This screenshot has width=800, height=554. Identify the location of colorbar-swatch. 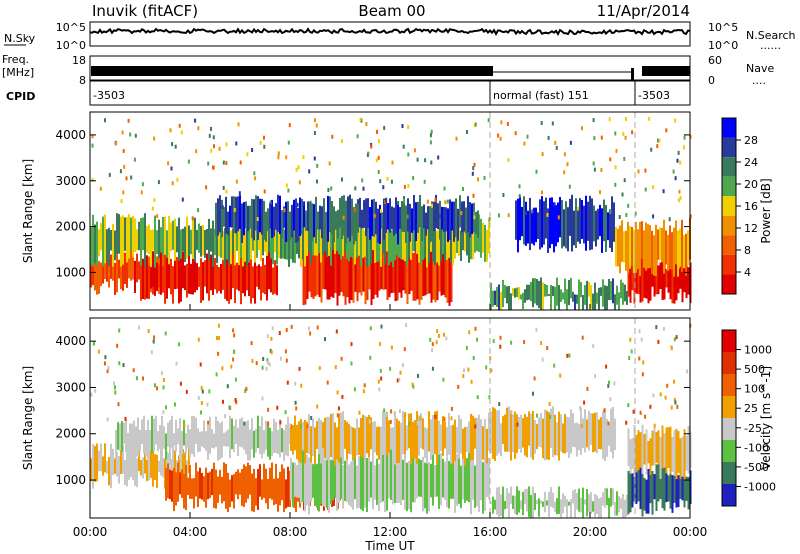
(729, 264).